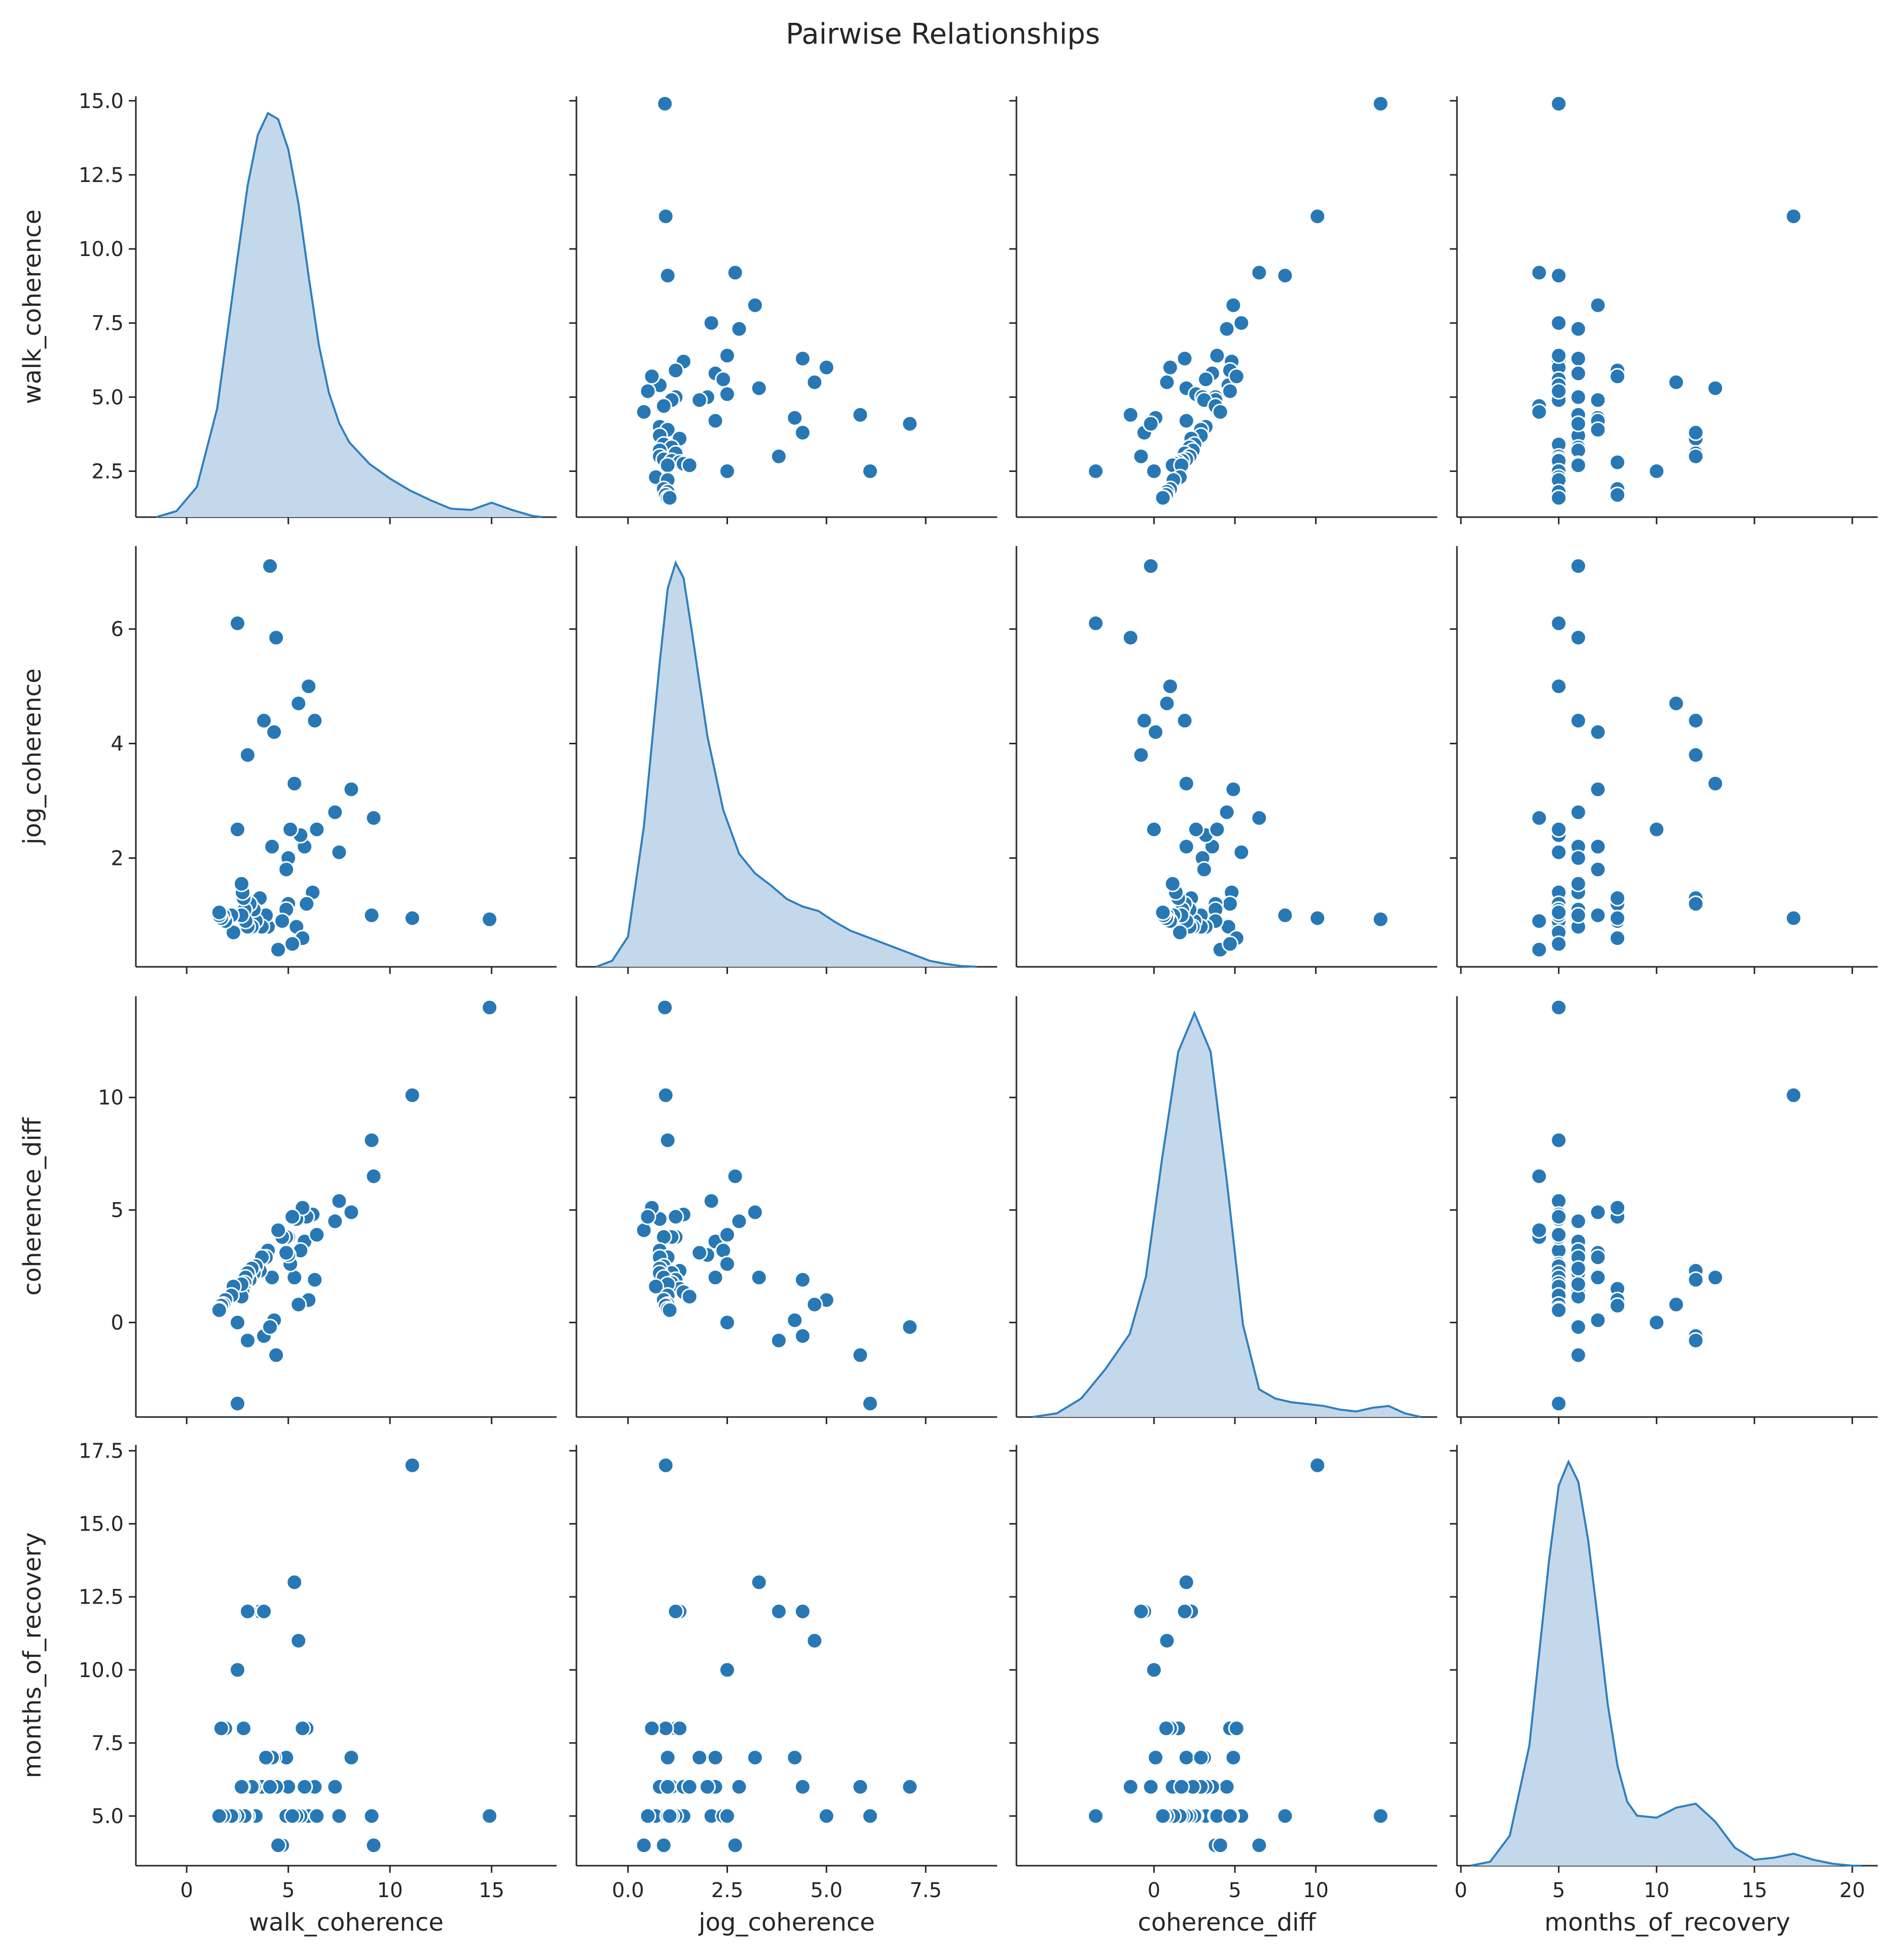 The image size is (1898, 1960). What do you see at coordinates (186, 1891) in the screenshot?
I see `x-tick-label: 0` at bounding box center [186, 1891].